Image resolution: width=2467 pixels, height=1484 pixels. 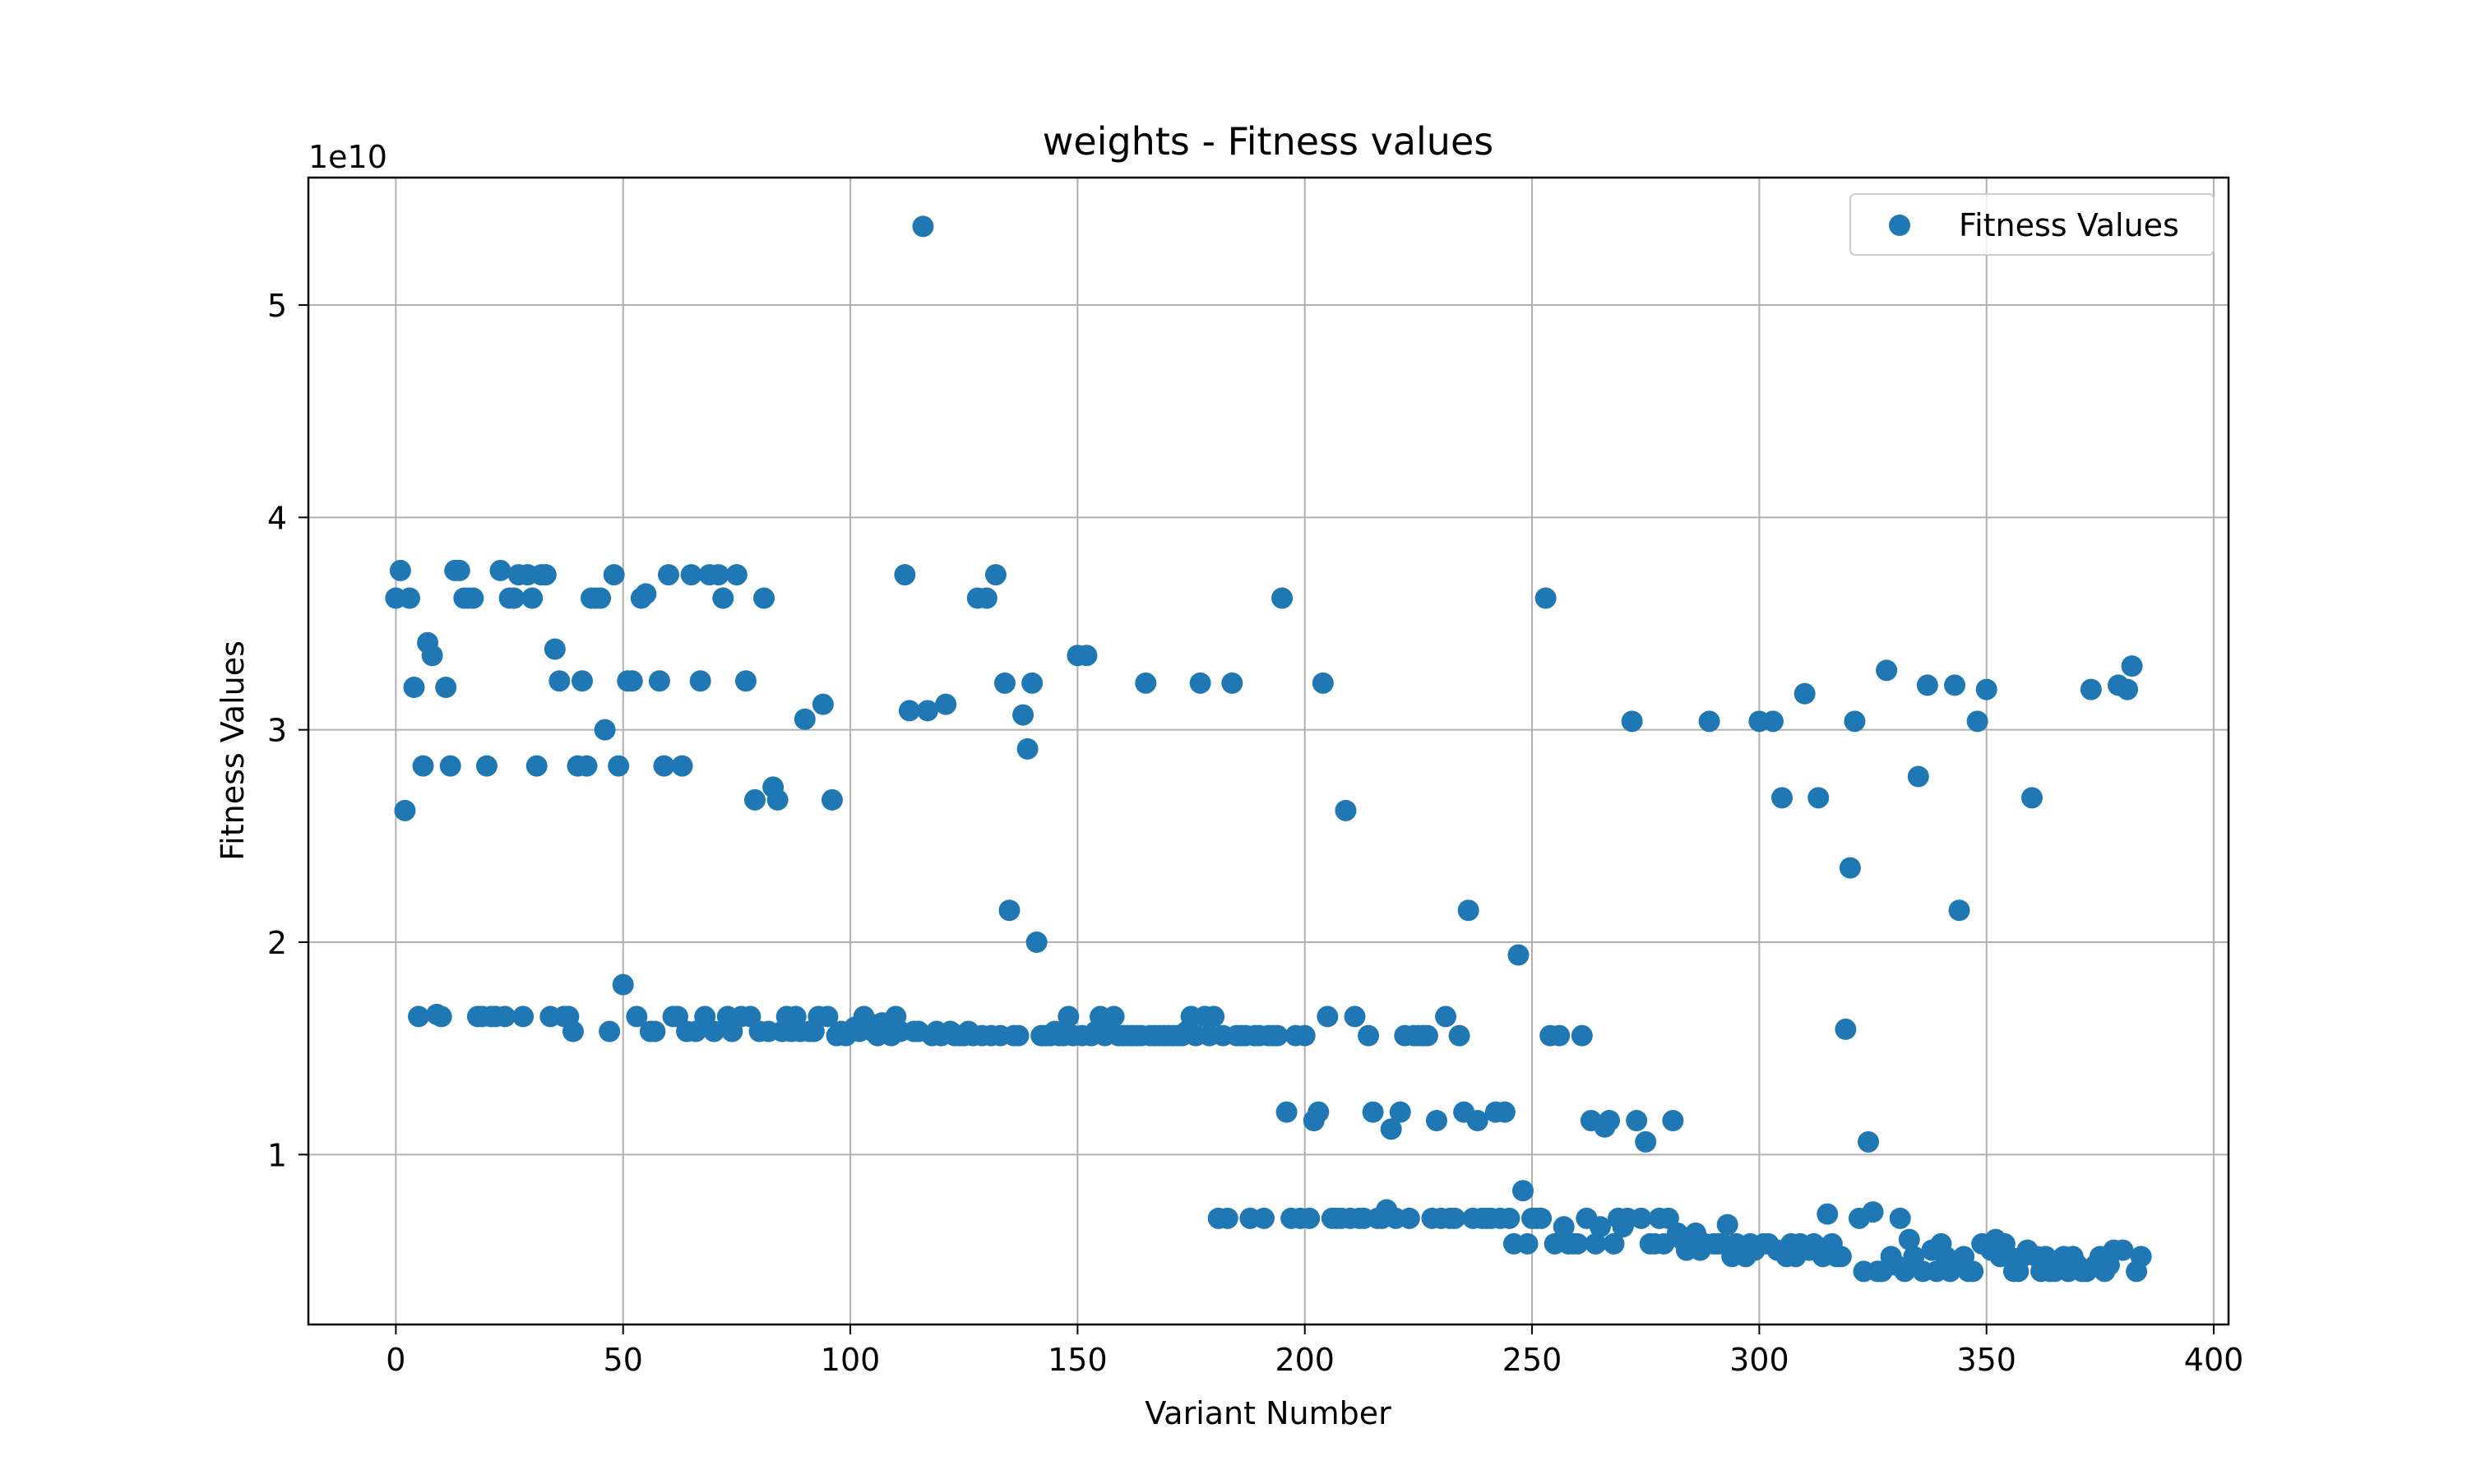 What do you see at coordinates (277, 306) in the screenshot?
I see `y-tick-label: 5` at bounding box center [277, 306].